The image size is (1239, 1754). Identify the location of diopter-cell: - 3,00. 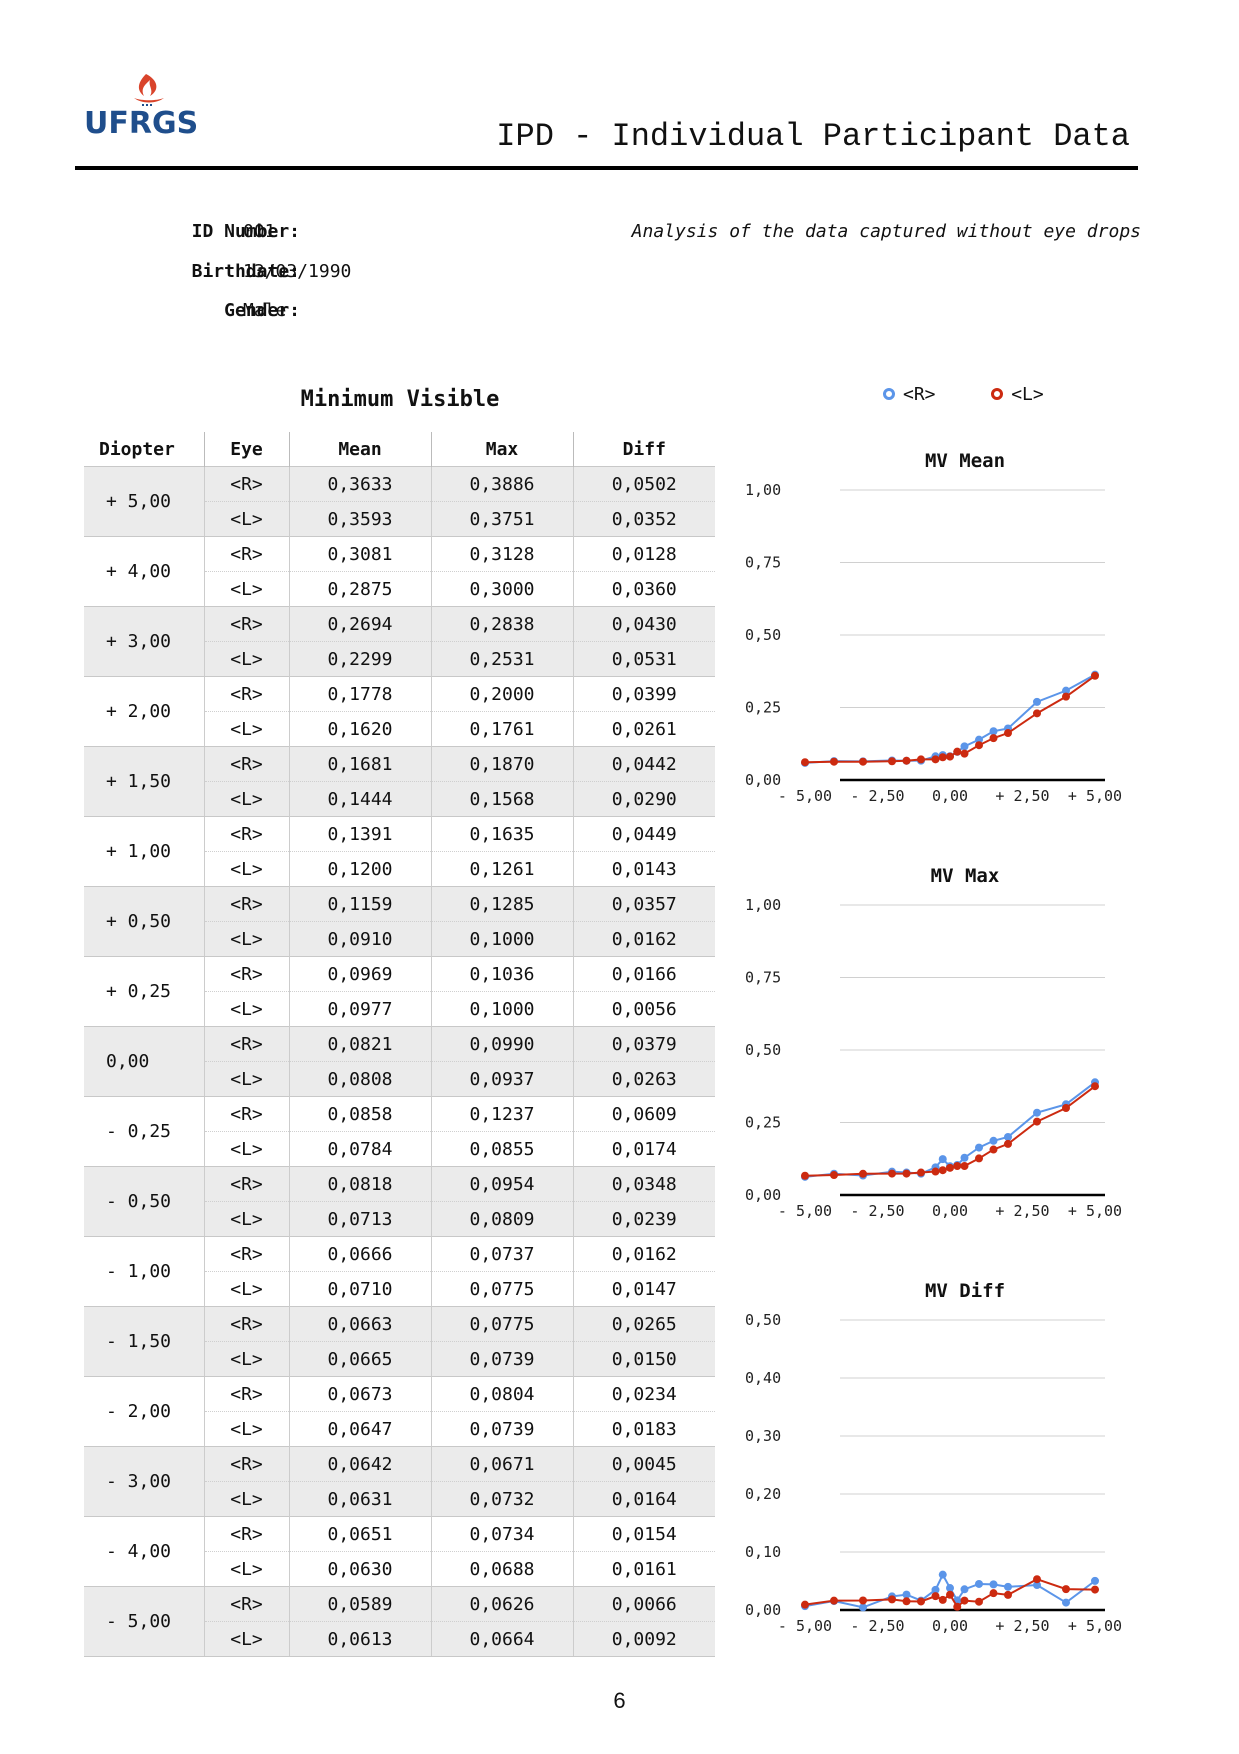
(144, 1481).